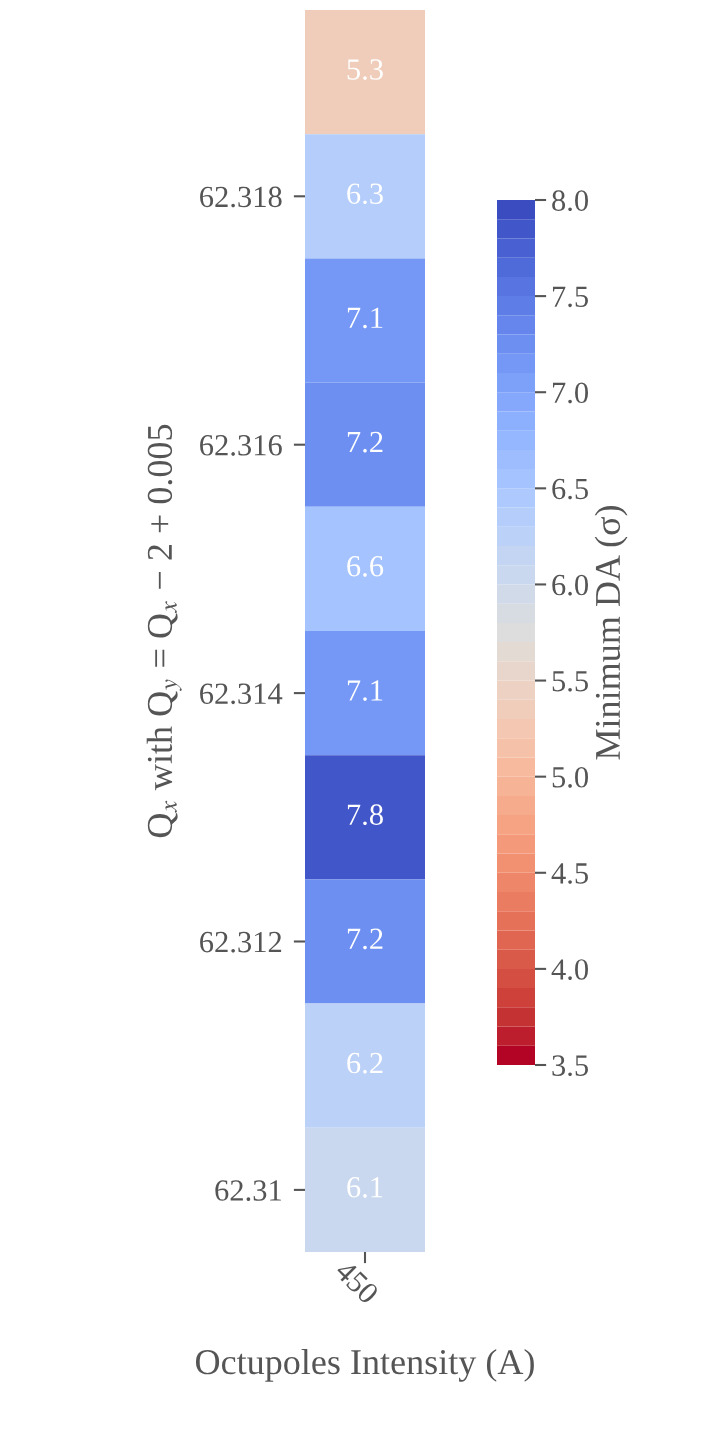 The image size is (718, 1435). I want to click on color-bar-label: 7.0, so click(570, 393).